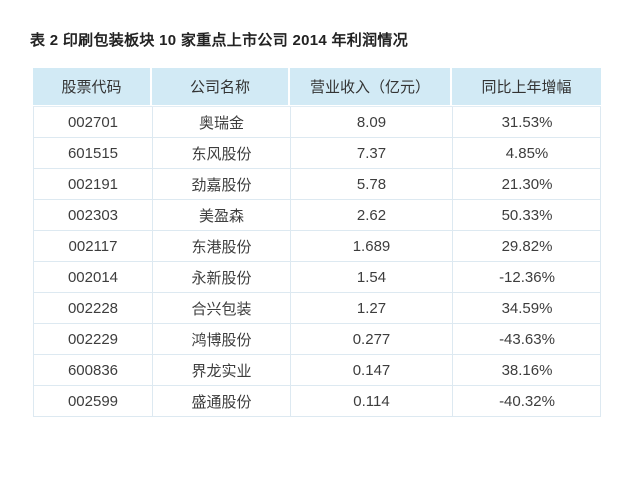  Describe the element at coordinates (372, 184) in the screenshot. I see `cell-revenue: 5.78` at that location.